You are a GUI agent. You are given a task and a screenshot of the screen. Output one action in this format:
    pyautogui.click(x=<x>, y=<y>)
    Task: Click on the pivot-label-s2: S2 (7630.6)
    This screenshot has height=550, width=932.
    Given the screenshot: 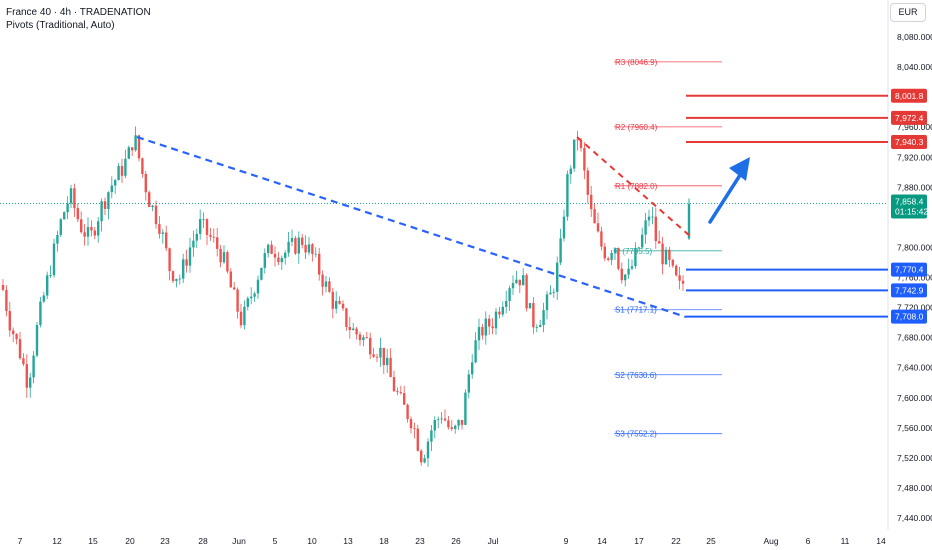 What is the action you would take?
    pyautogui.click(x=636, y=375)
    